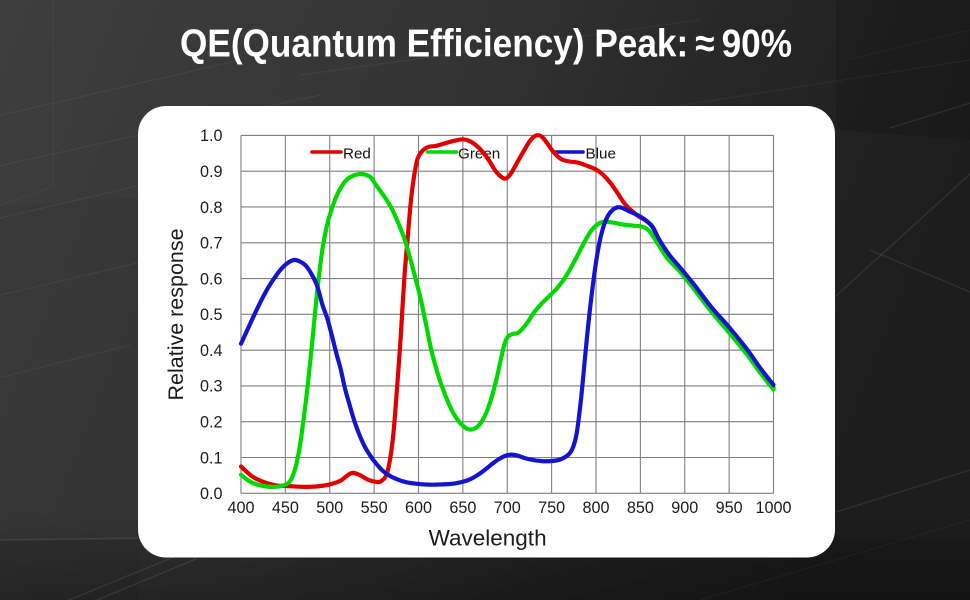  Describe the element at coordinates (601, 154) in the screenshot. I see `svg-text: Blue` at that location.